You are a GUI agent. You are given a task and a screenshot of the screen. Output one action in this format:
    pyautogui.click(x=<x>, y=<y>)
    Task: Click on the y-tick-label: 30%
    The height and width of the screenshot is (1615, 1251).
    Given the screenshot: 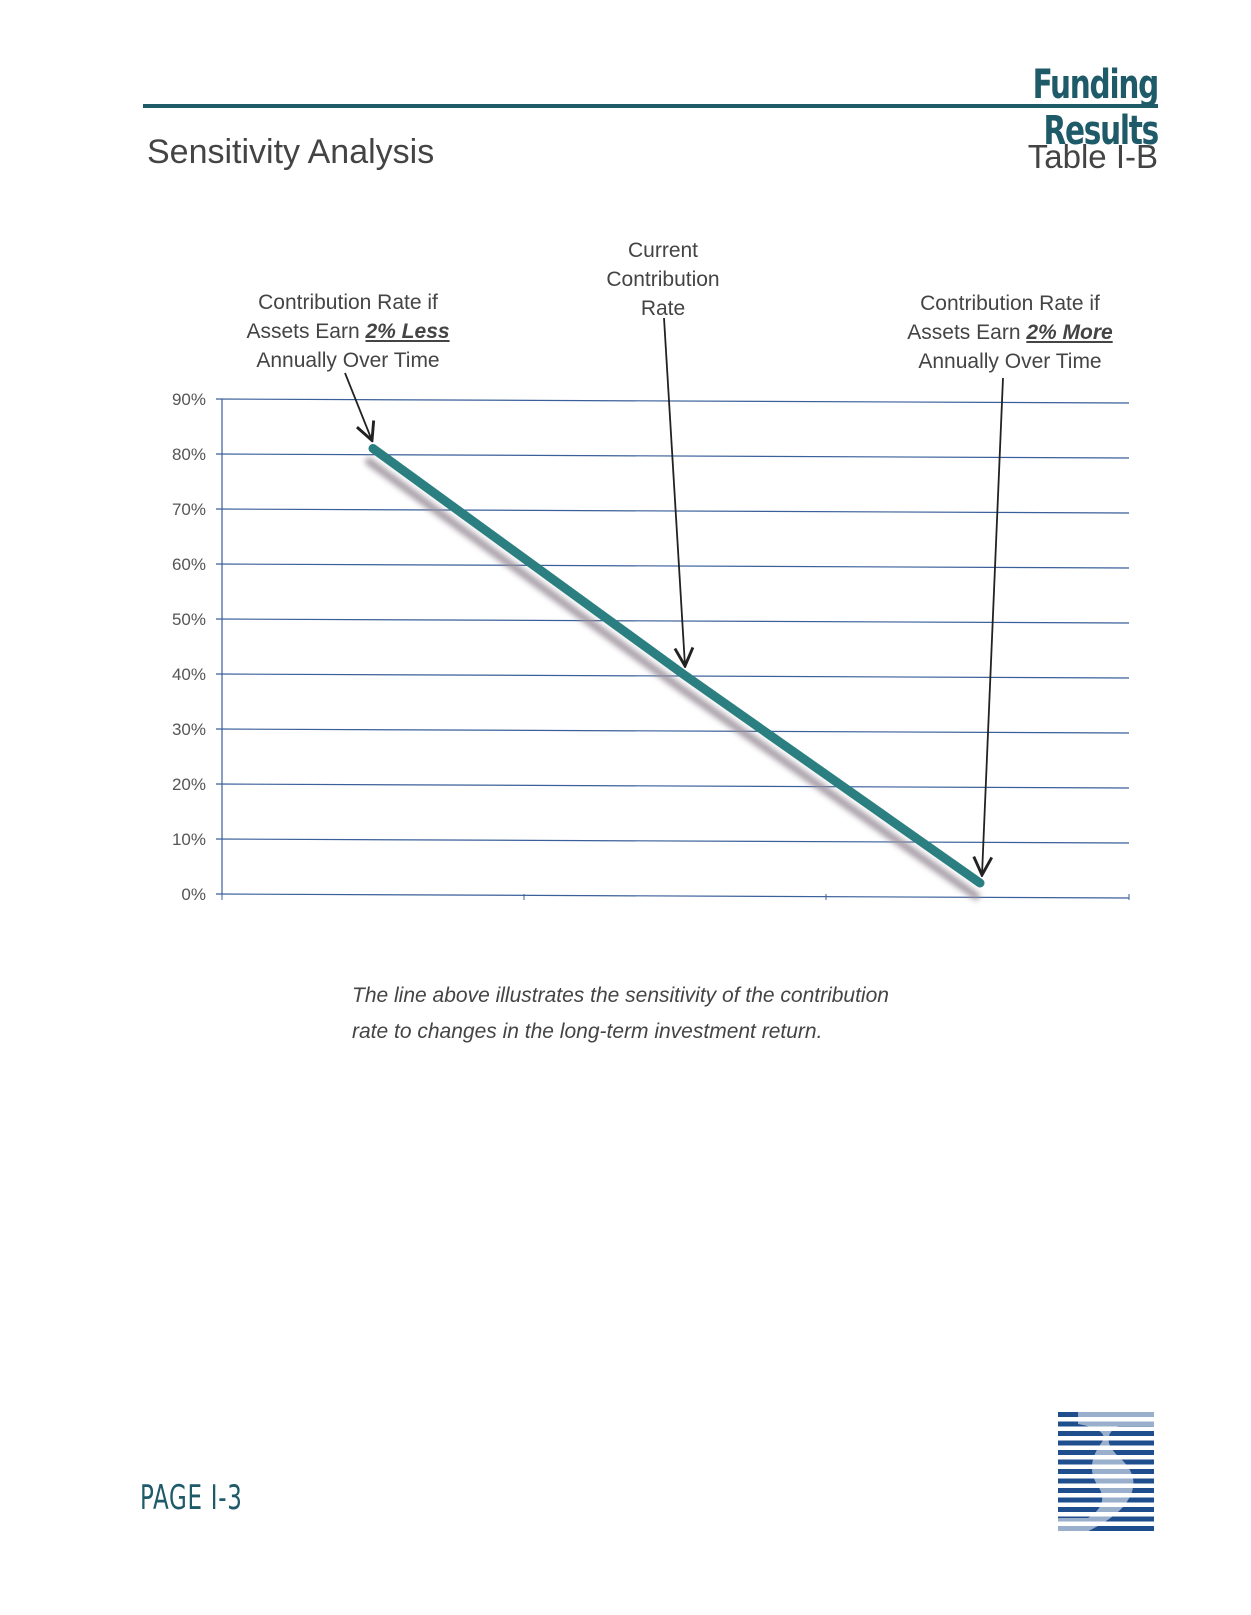 What is the action you would take?
    pyautogui.click(x=189, y=729)
    